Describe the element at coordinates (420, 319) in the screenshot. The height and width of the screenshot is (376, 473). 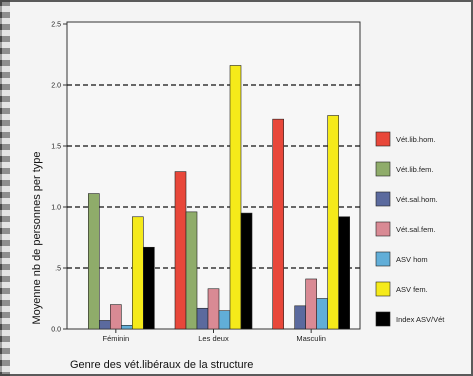
I see `legend-label: Index ASV/Vét` at that location.